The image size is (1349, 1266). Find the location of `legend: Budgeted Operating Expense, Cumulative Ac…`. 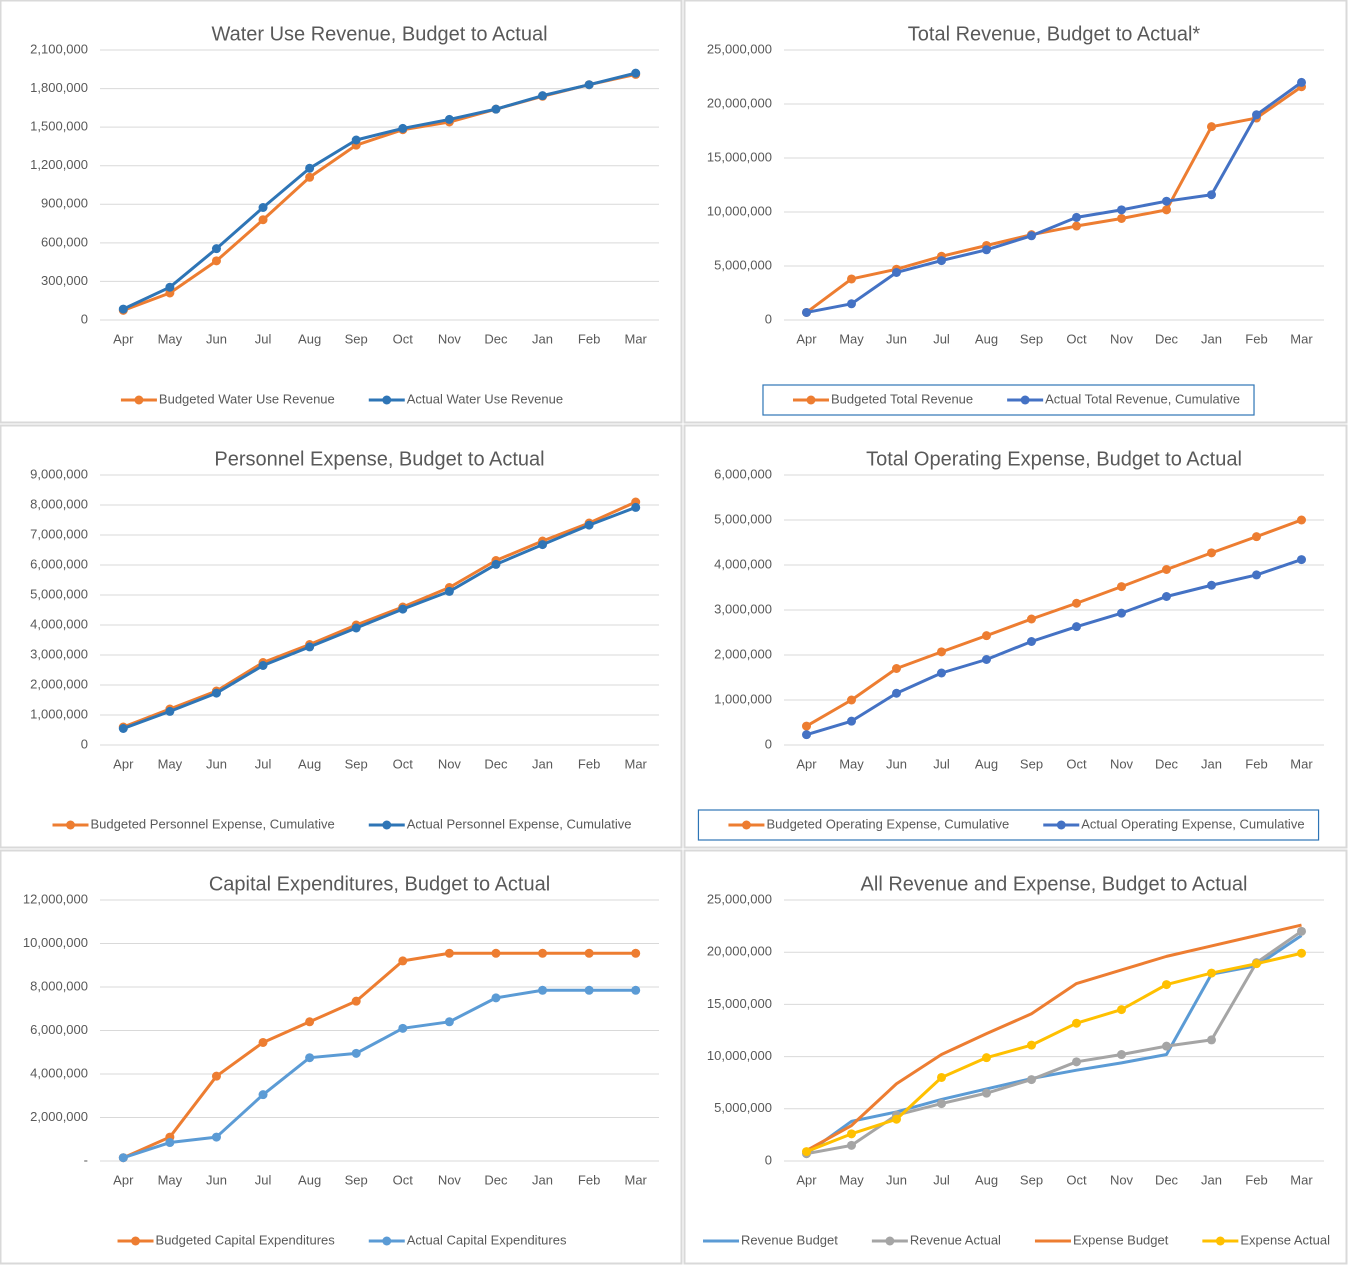

legend: Budgeted Operating Expense, Cumulative Ac… is located at coordinates (1008, 825).